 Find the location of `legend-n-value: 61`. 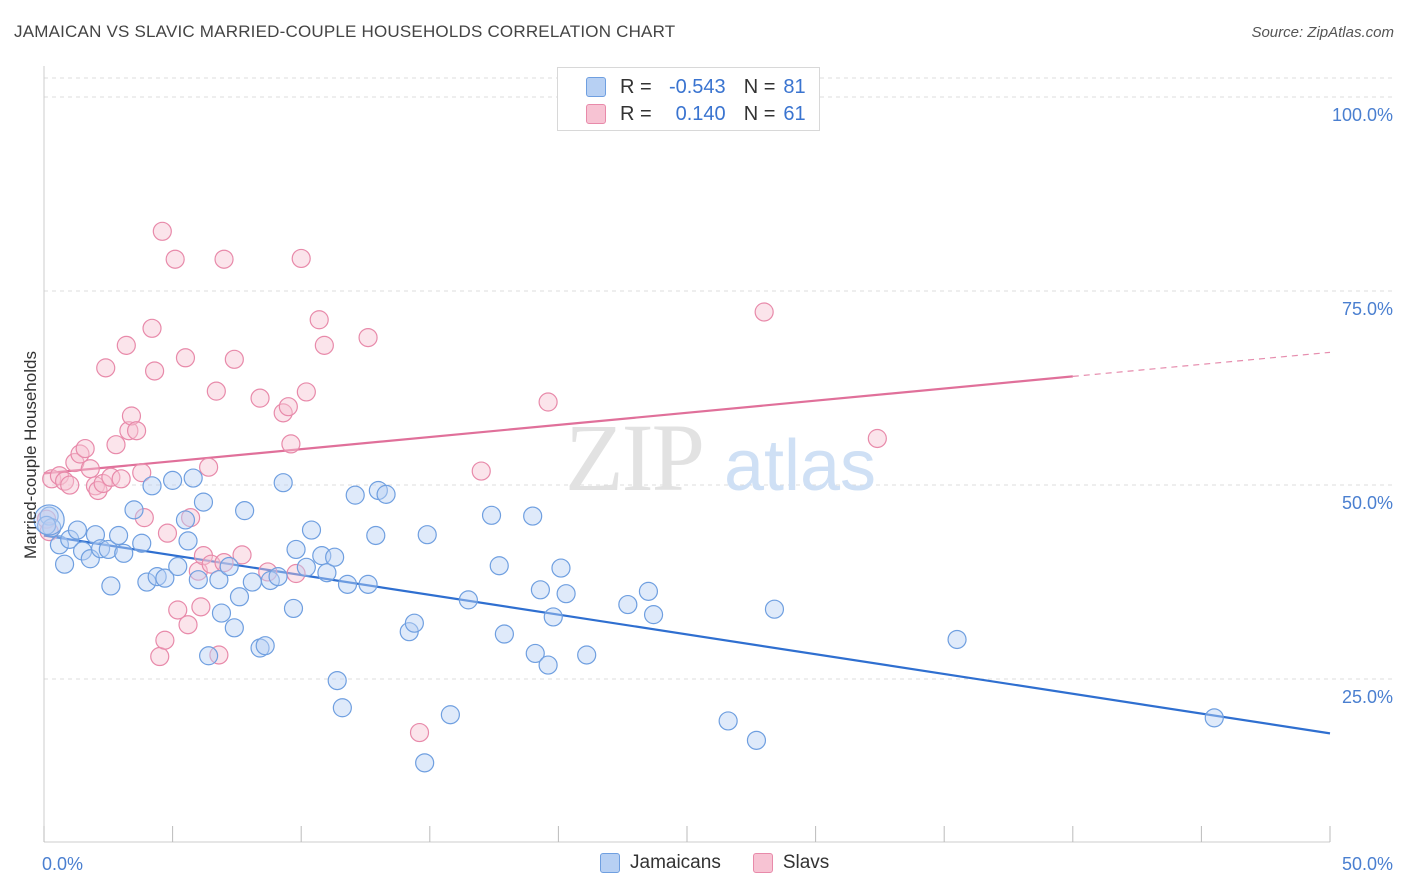

legend-n-value: 61 is located at coordinates (794, 113).